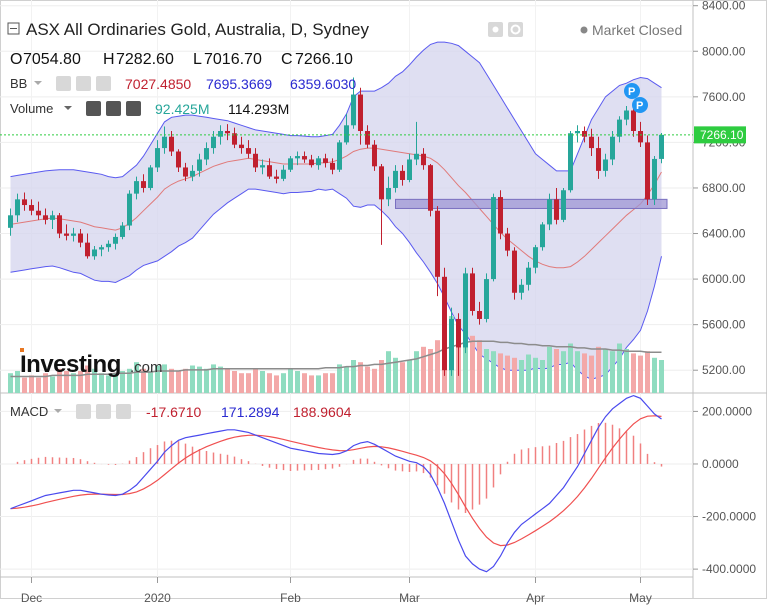  I want to click on collapse-icon, so click(13, 28).